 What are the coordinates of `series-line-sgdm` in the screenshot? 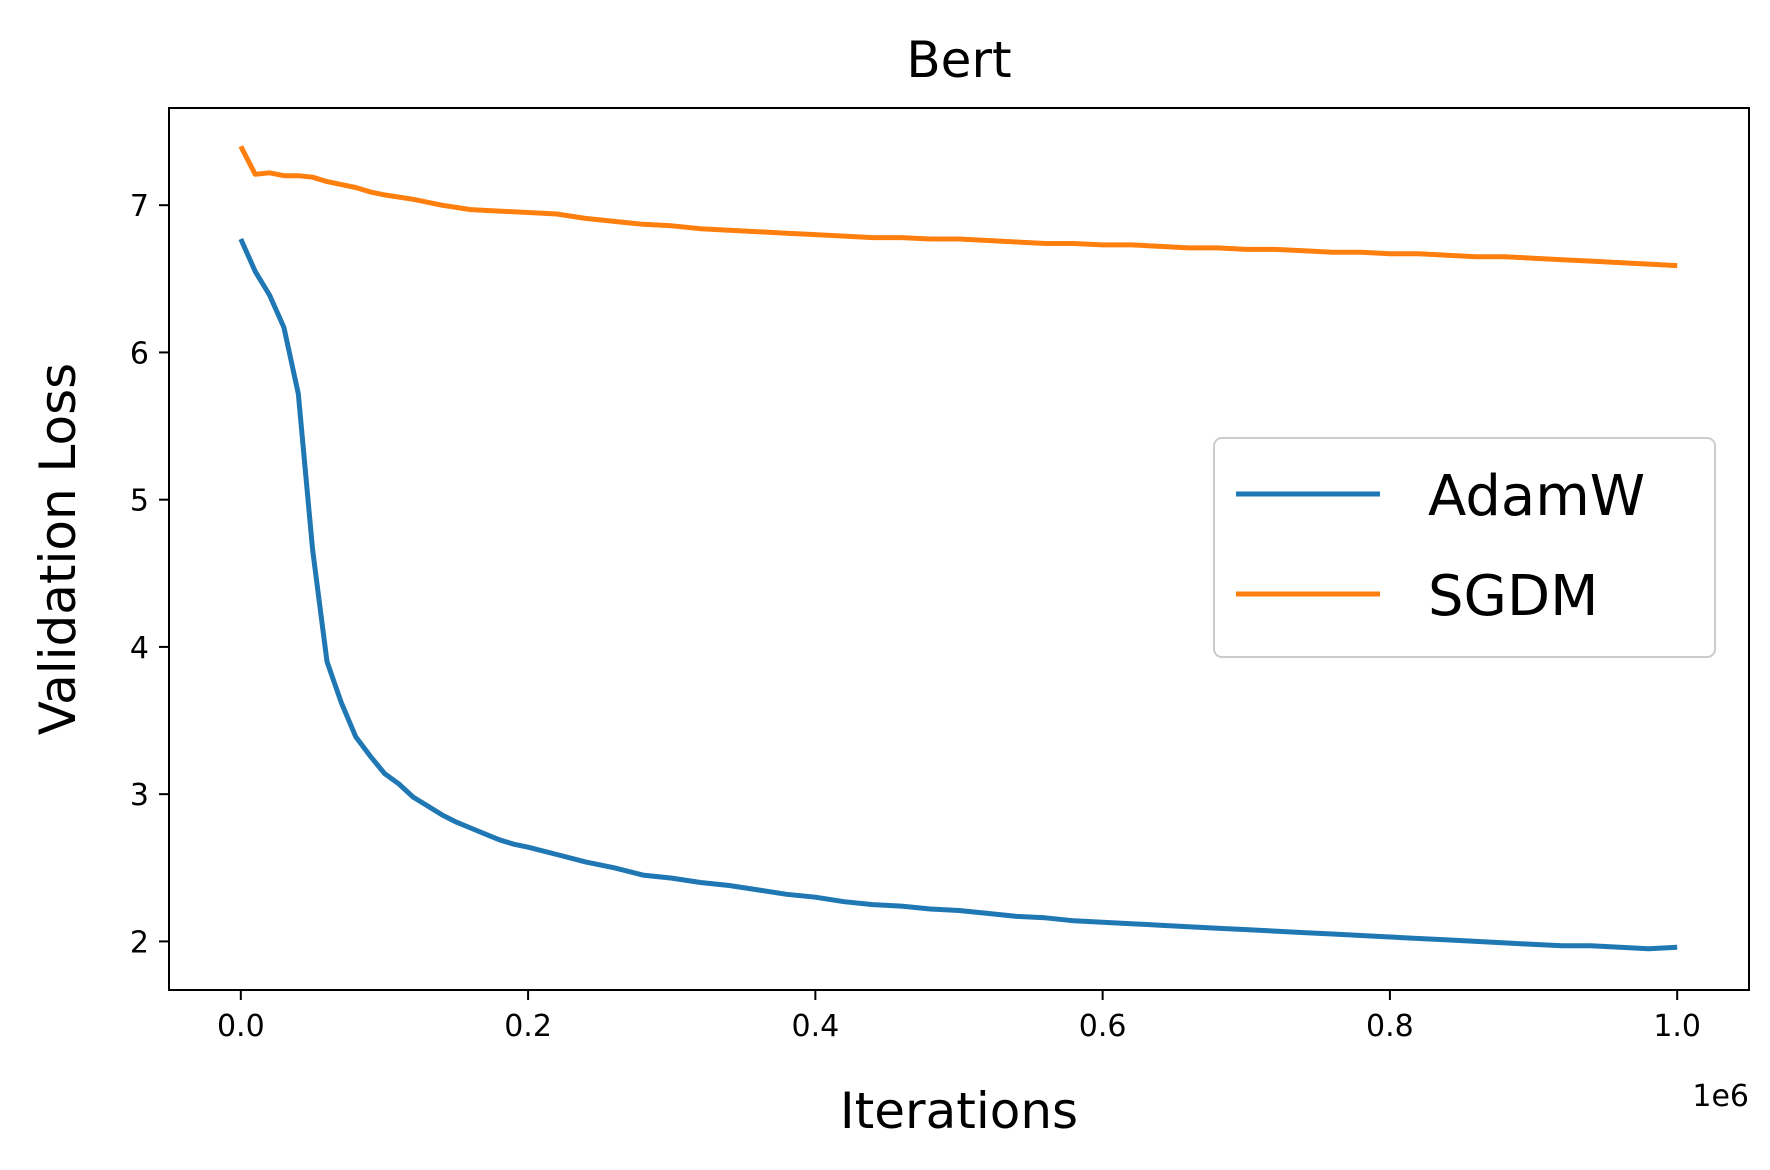 It's located at (958, 207).